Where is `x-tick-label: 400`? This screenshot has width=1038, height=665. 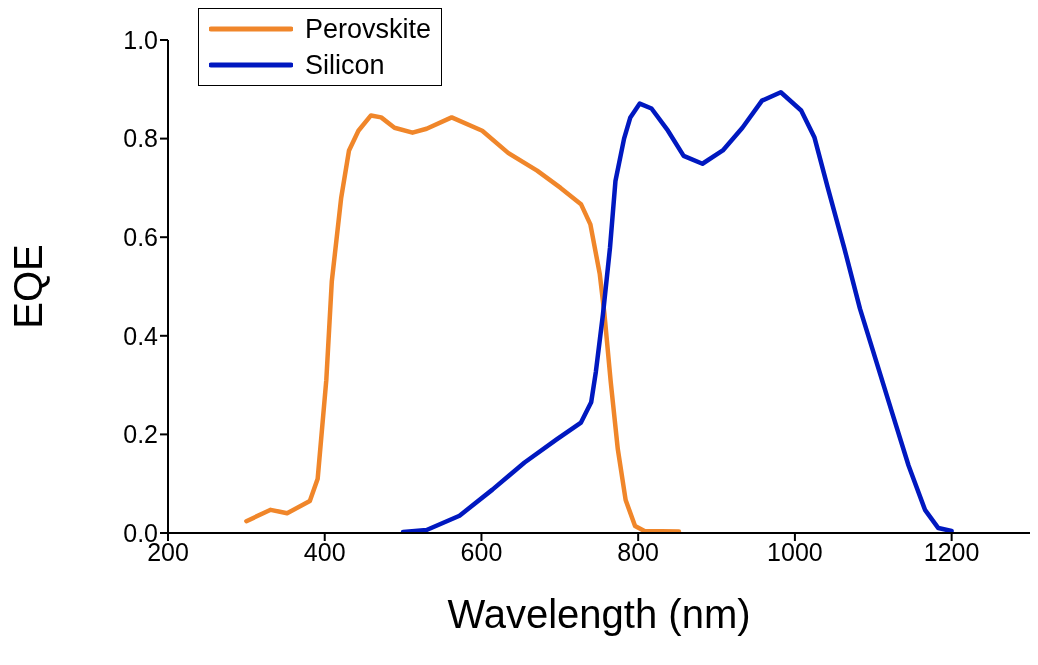
x-tick-label: 400 is located at coordinates (324, 551).